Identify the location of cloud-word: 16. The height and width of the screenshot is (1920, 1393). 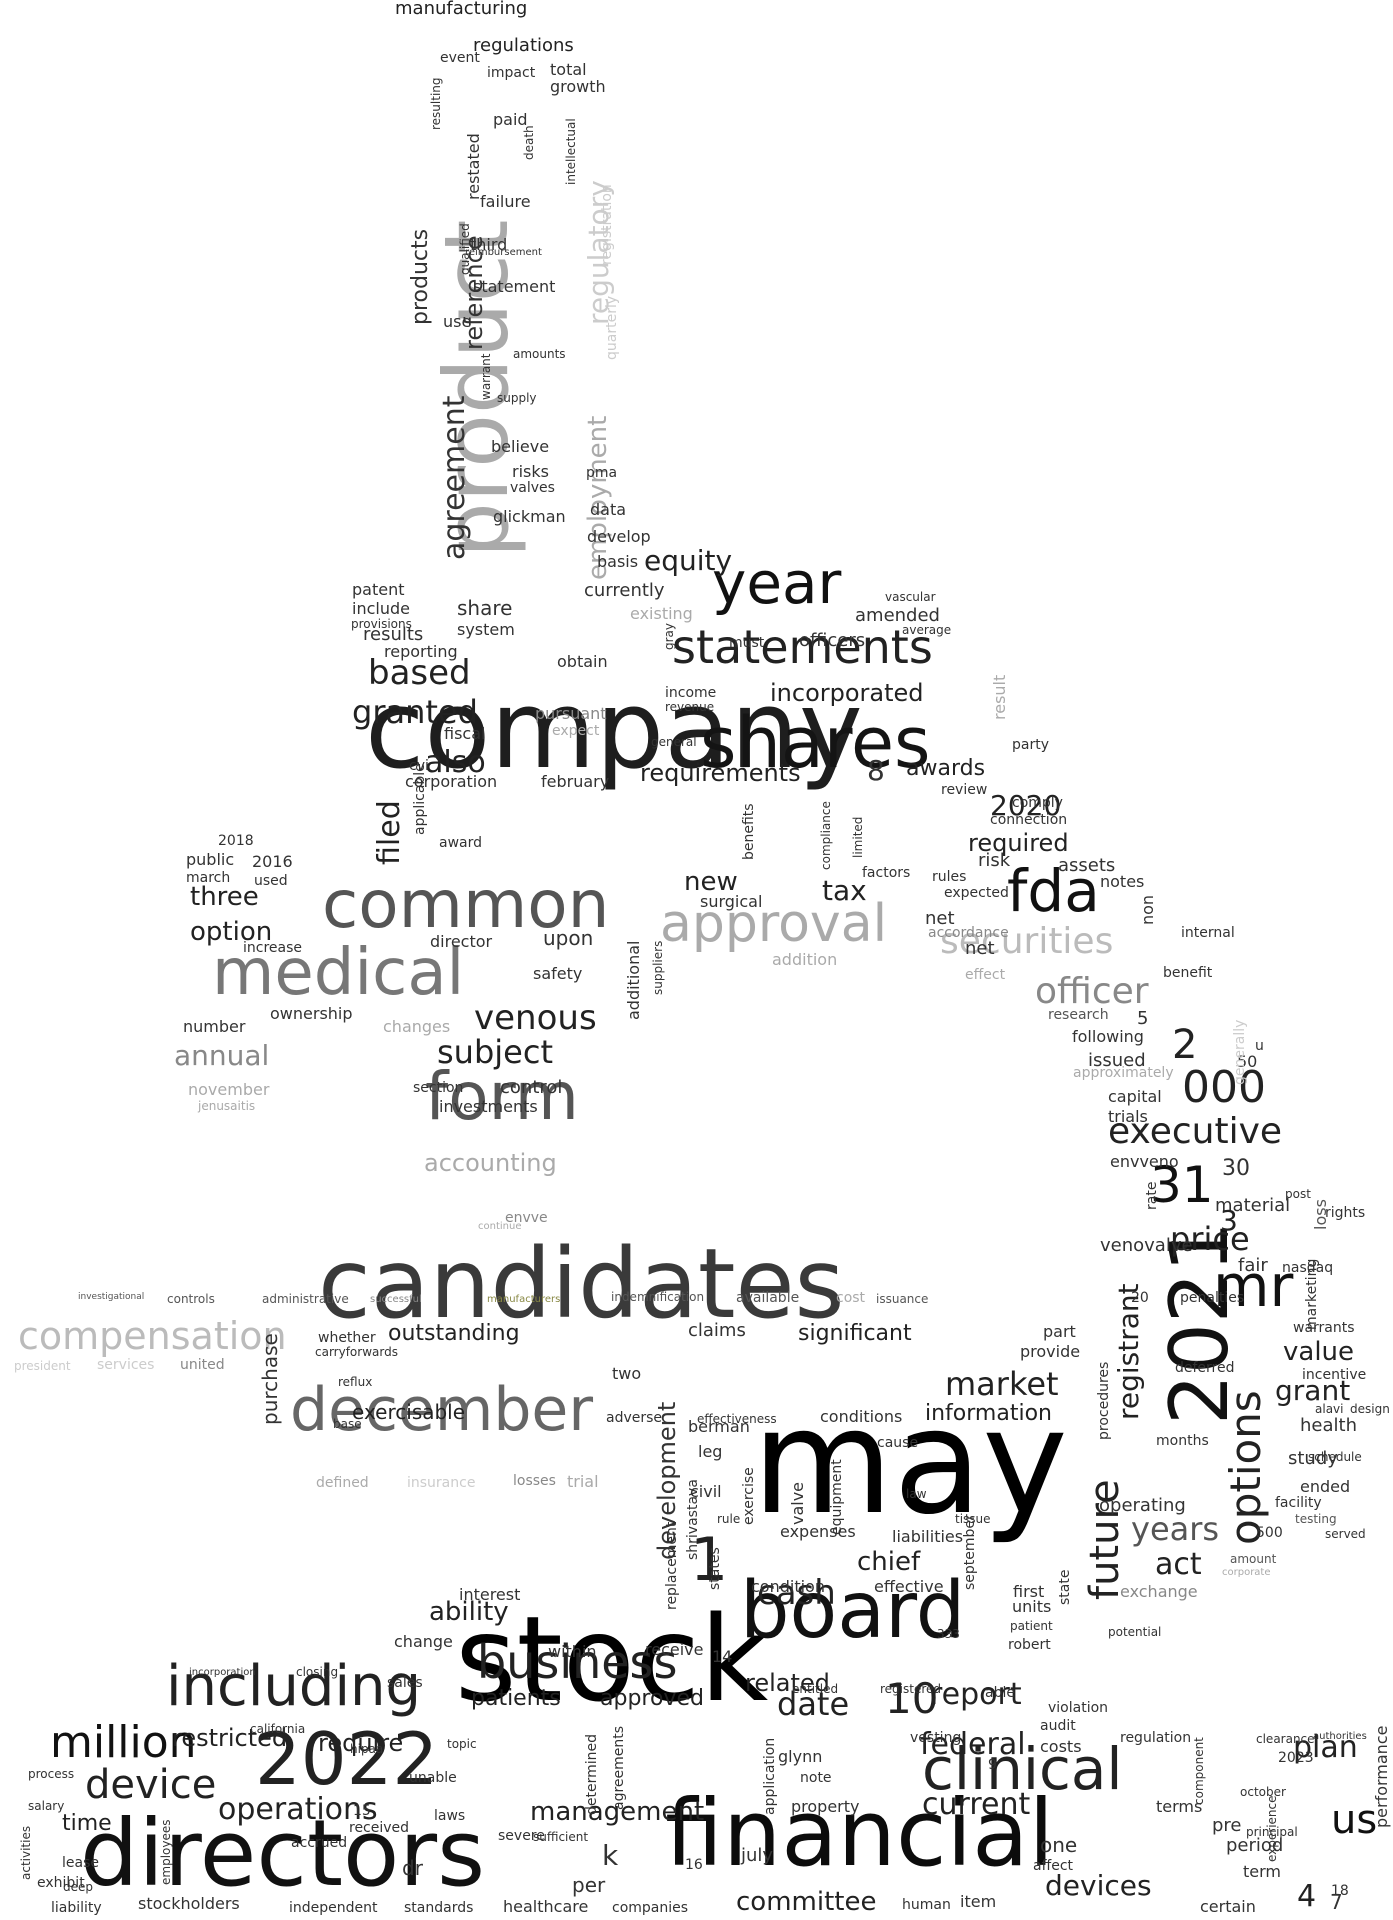
(694, 1865).